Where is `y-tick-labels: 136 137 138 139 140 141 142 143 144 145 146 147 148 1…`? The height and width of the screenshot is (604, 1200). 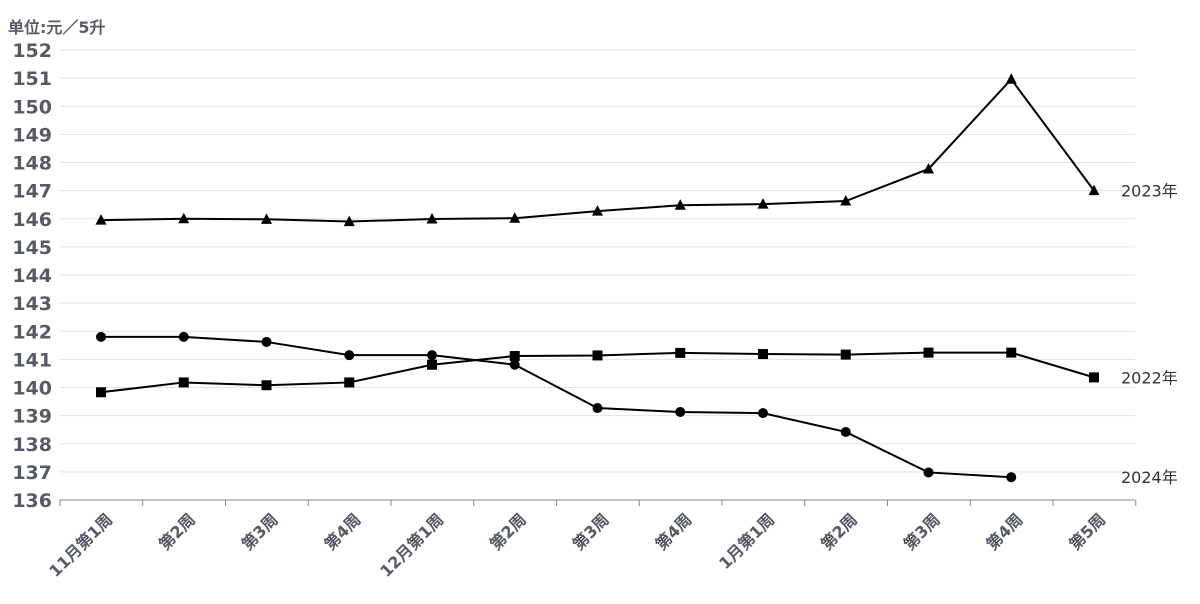 y-tick-labels: 136 137 138 139 140 141 142 143 144 145 146 147 148 1… is located at coordinates (32, 276).